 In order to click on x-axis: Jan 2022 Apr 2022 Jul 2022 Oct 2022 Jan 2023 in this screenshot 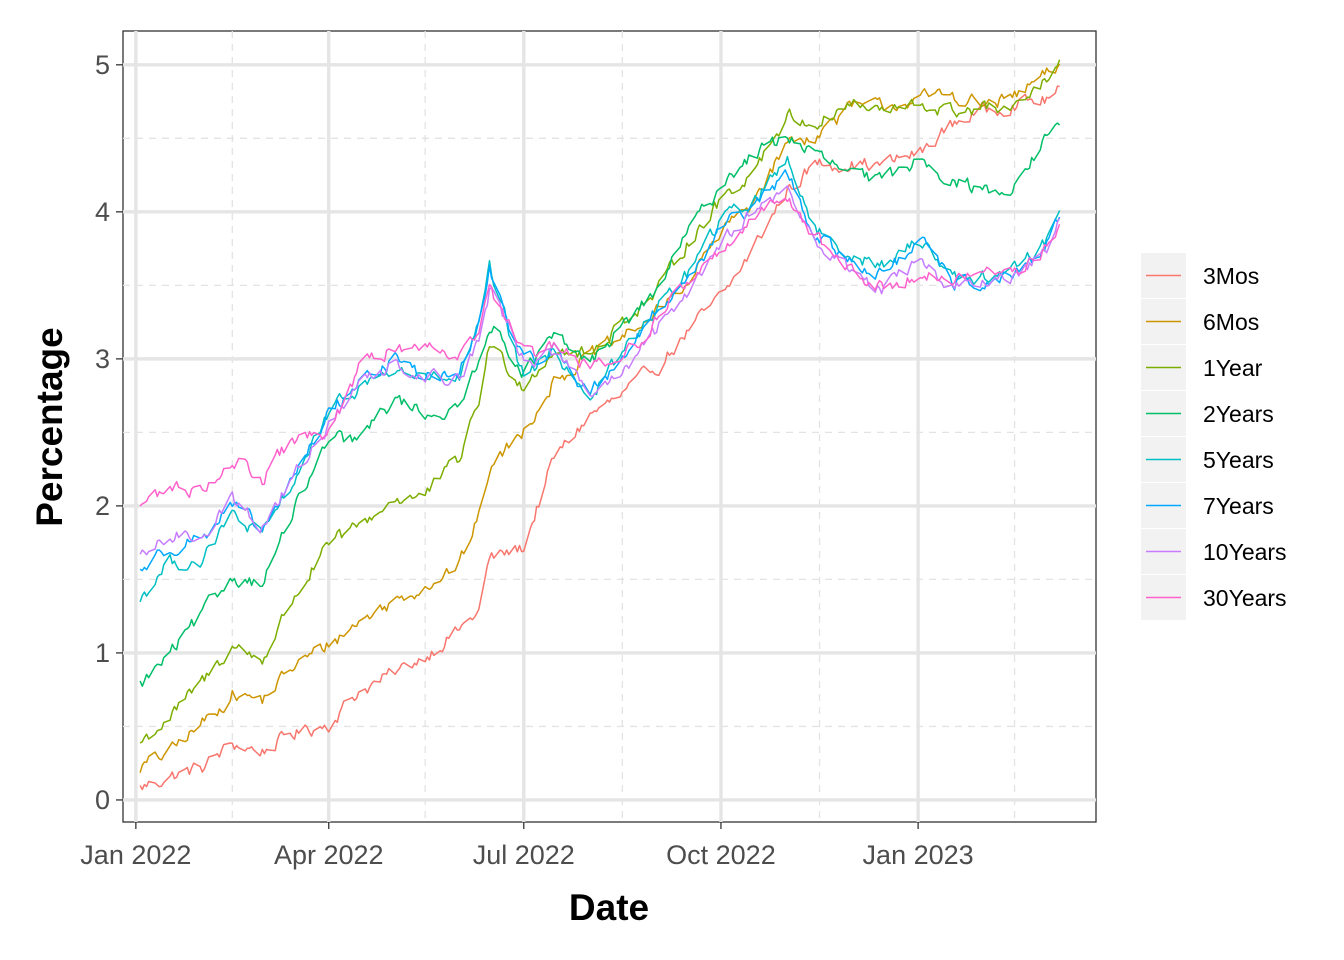, I will do `click(527, 846)`.